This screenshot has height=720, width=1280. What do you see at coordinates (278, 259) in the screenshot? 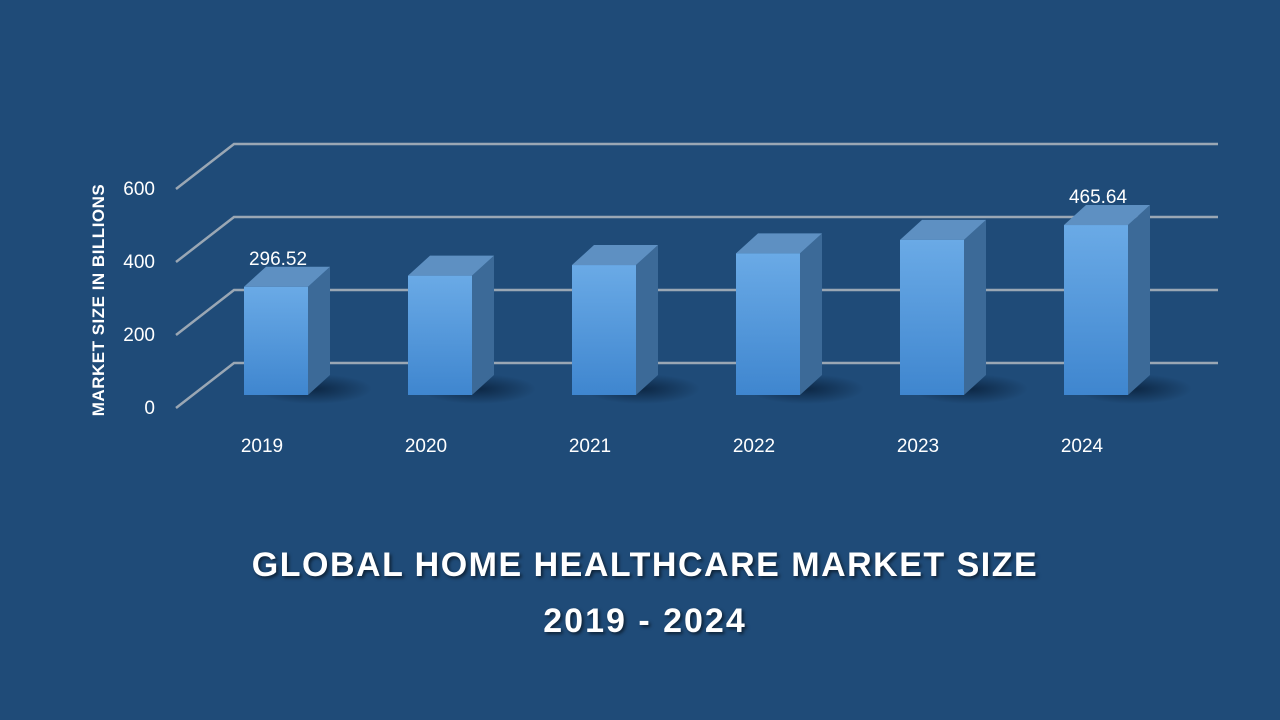
I see `data-label: 296.52` at bounding box center [278, 259].